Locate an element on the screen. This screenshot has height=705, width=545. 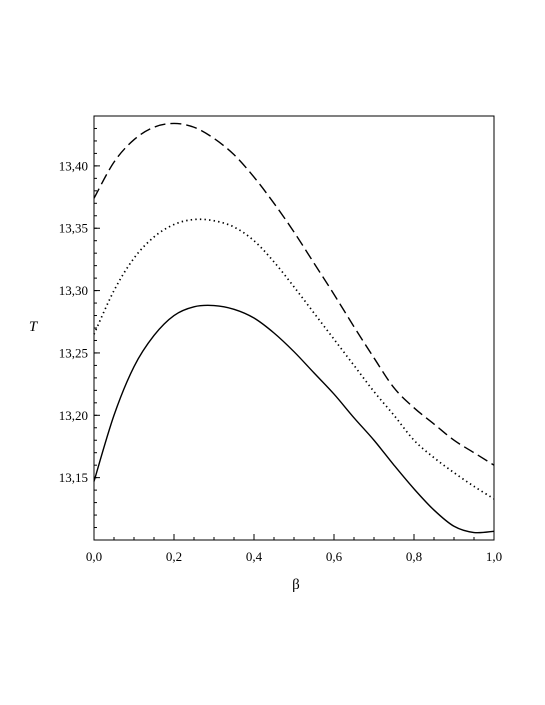
x-tick-label-3: 0,6 is located at coordinates (334, 556).